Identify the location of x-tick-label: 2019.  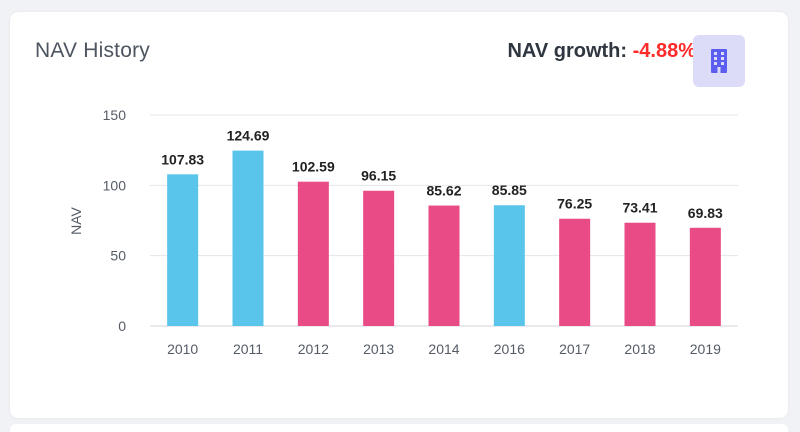
(705, 349).